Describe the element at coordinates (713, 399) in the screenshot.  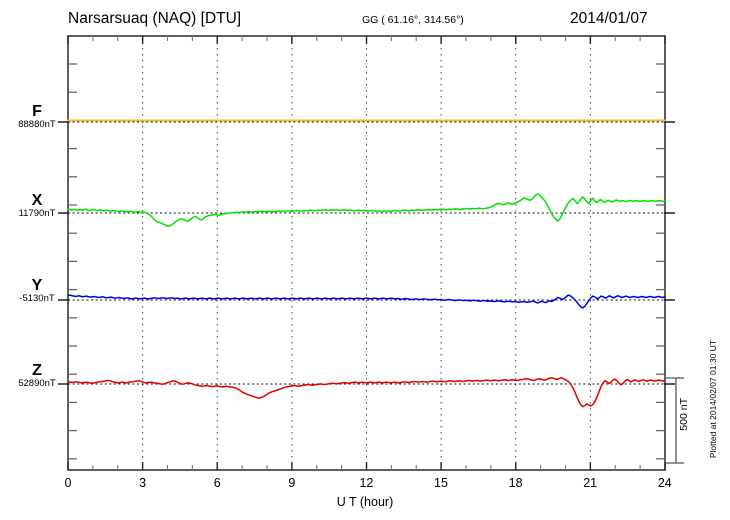
I see `plotted-at-label: Plotted at 2014/02/07 01:30 UT` at that location.